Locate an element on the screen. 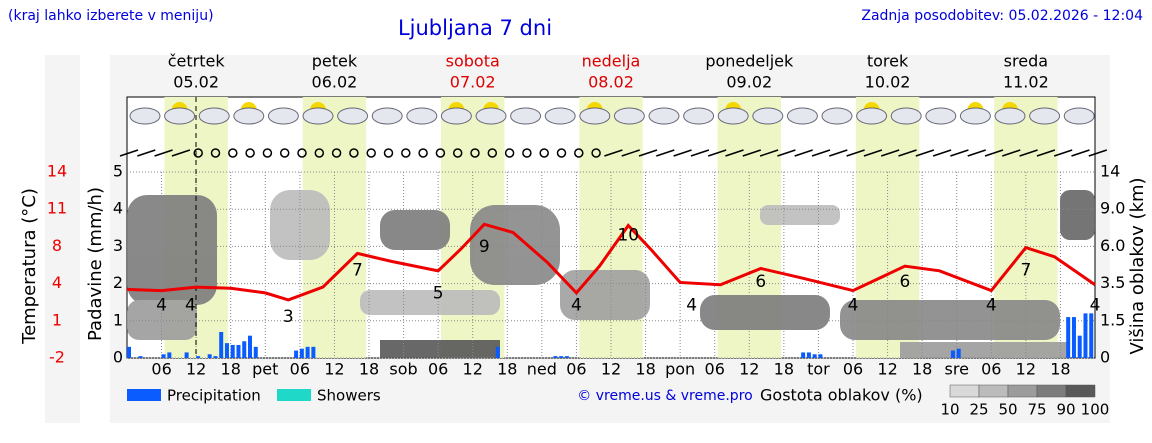  temp-tick-label: 8 is located at coordinates (57, 245).